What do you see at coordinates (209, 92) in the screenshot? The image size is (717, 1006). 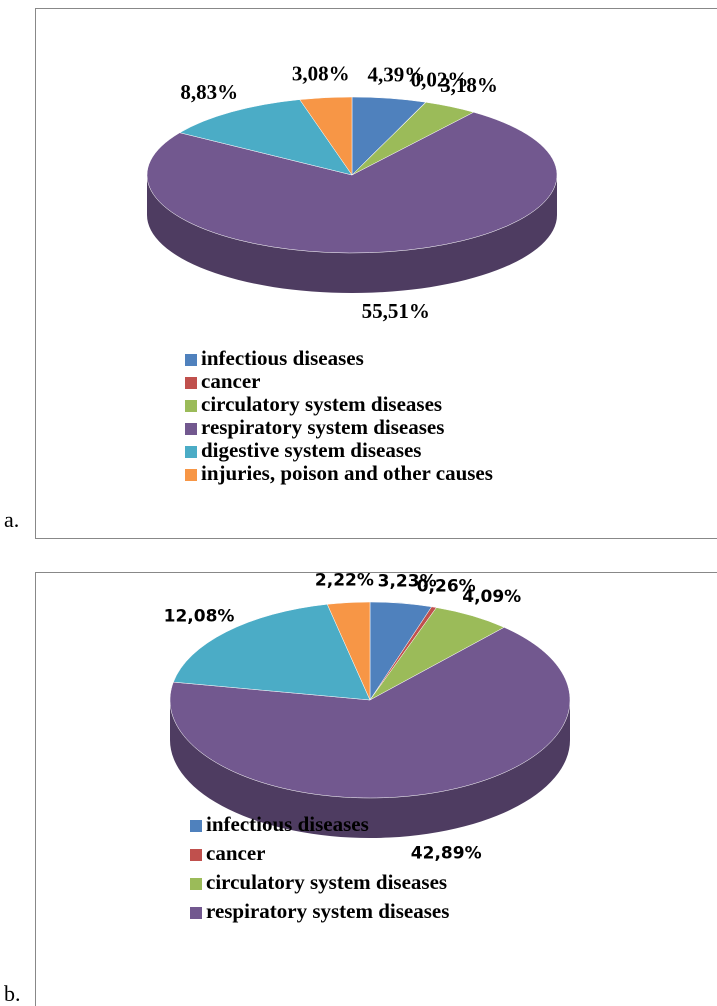 I see `value-label: 8,83%` at bounding box center [209, 92].